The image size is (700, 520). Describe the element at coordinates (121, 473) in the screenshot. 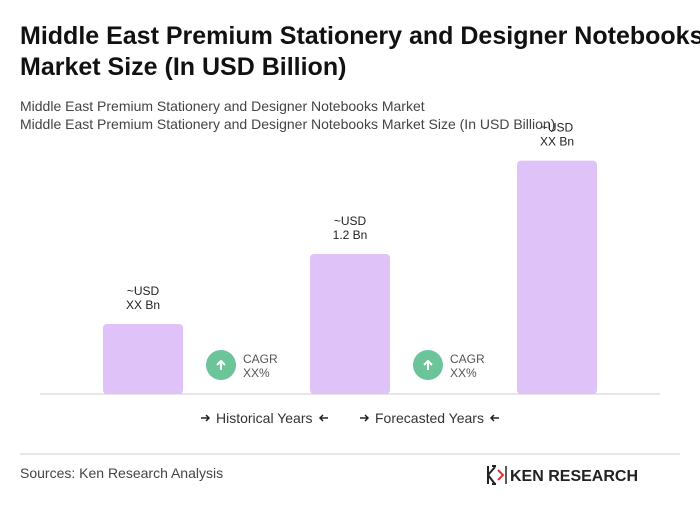

I see `source: Sources: Ken Research Analysis` at that location.